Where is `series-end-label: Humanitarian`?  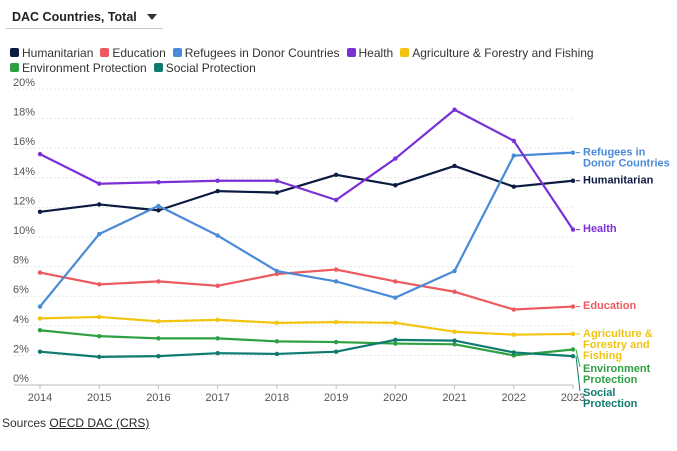
series-end-label: Humanitarian is located at coordinates (618, 180).